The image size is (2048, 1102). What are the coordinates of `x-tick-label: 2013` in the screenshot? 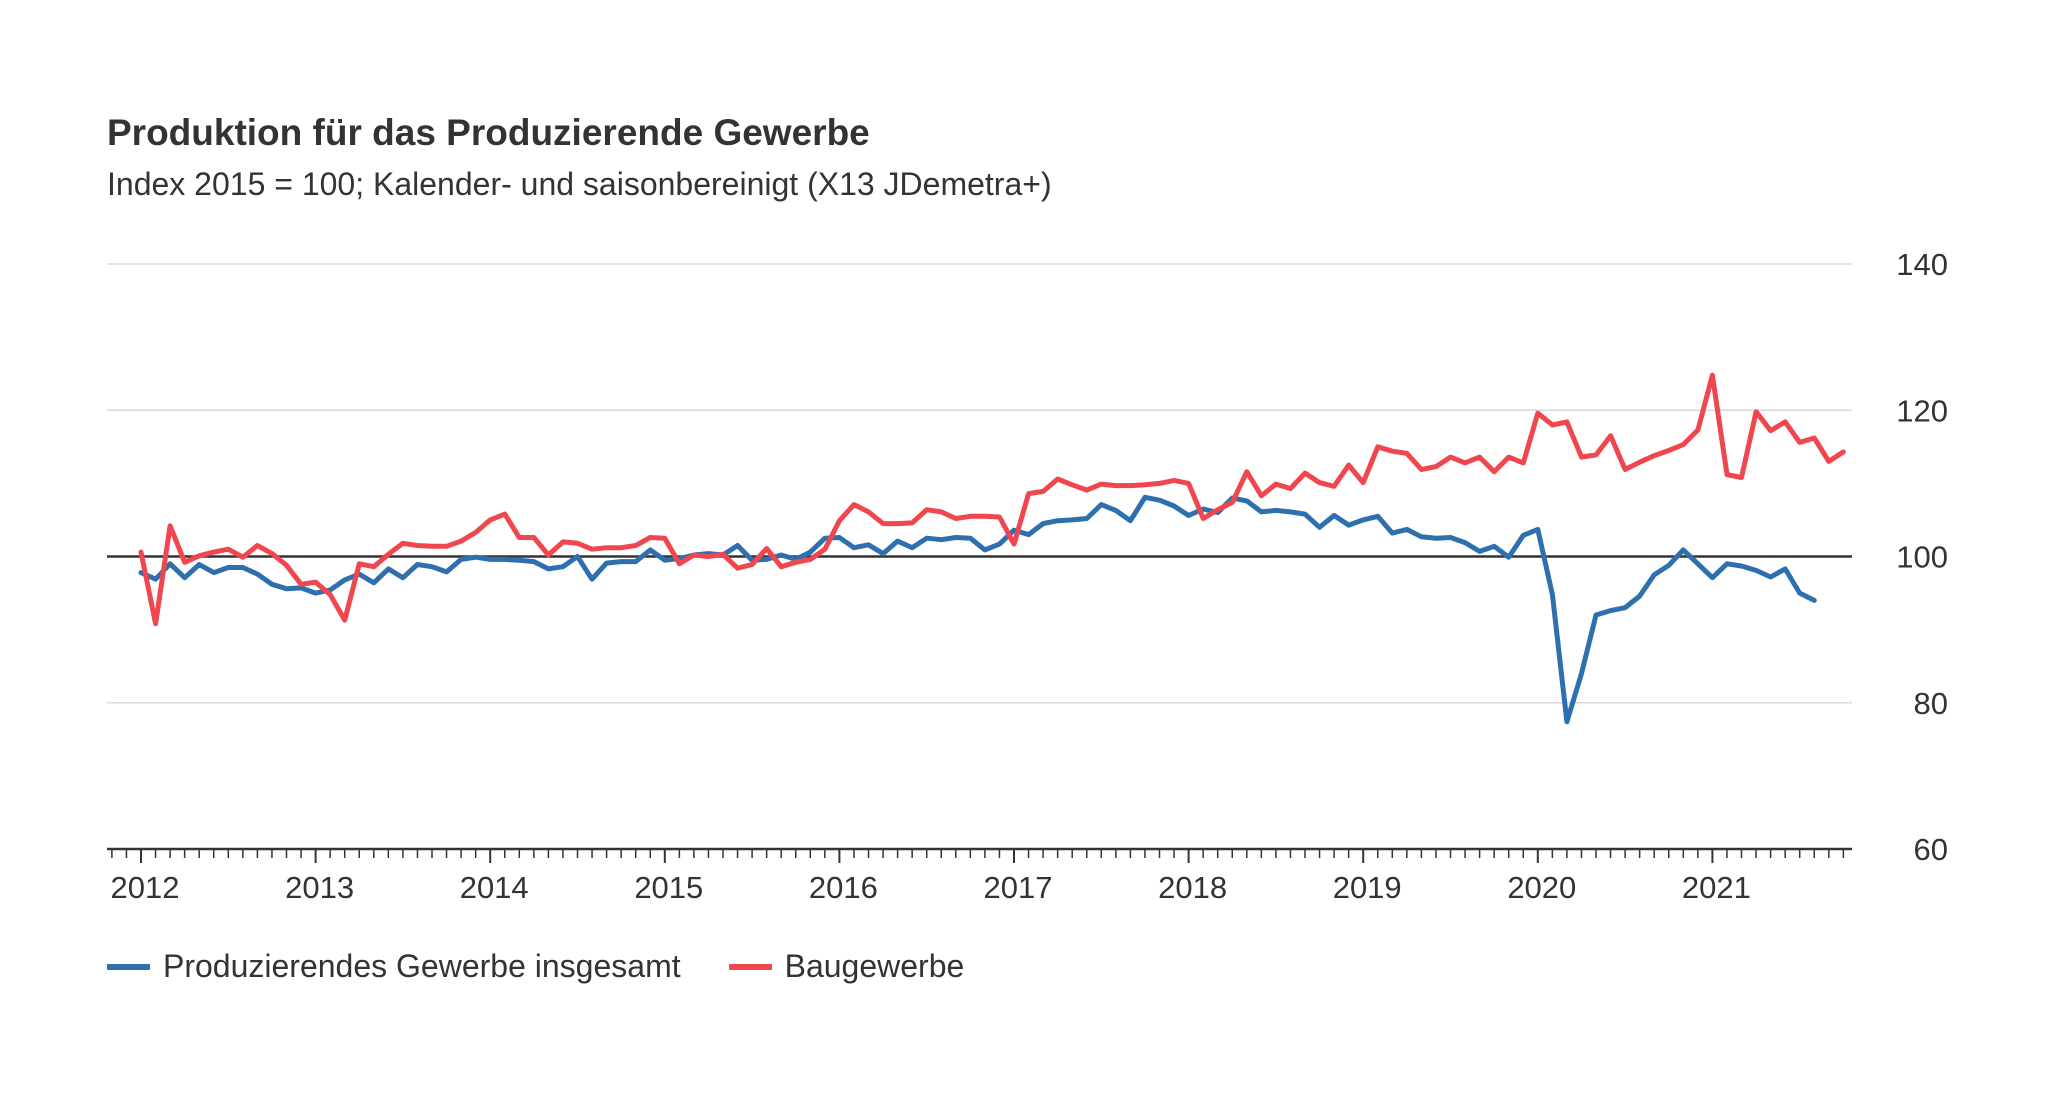 It's located at (319, 887).